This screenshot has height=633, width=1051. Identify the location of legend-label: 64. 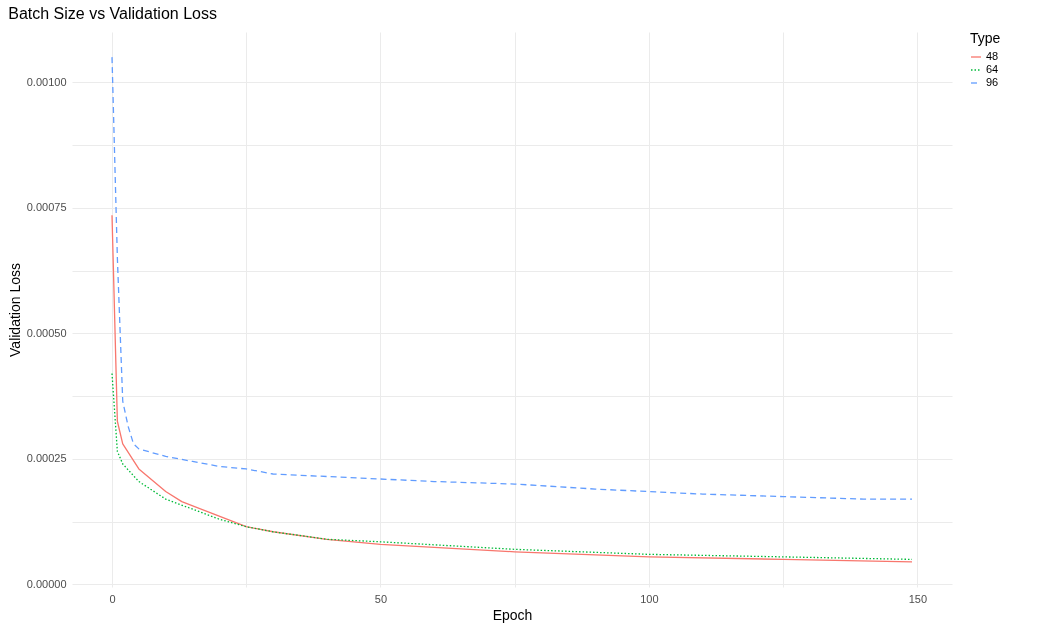
(992, 69).